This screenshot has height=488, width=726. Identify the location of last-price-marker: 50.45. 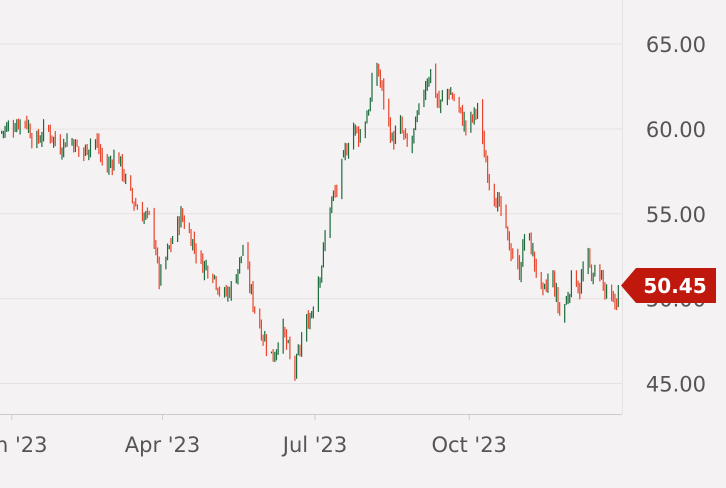
(668, 285).